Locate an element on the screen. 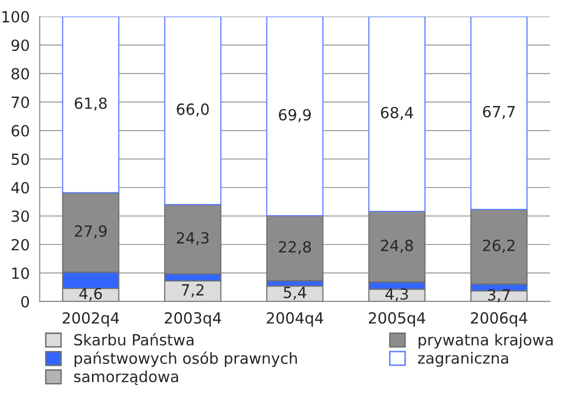 This screenshot has width=567, height=413. legend-label: prywatna krajowa is located at coordinates (485, 341).